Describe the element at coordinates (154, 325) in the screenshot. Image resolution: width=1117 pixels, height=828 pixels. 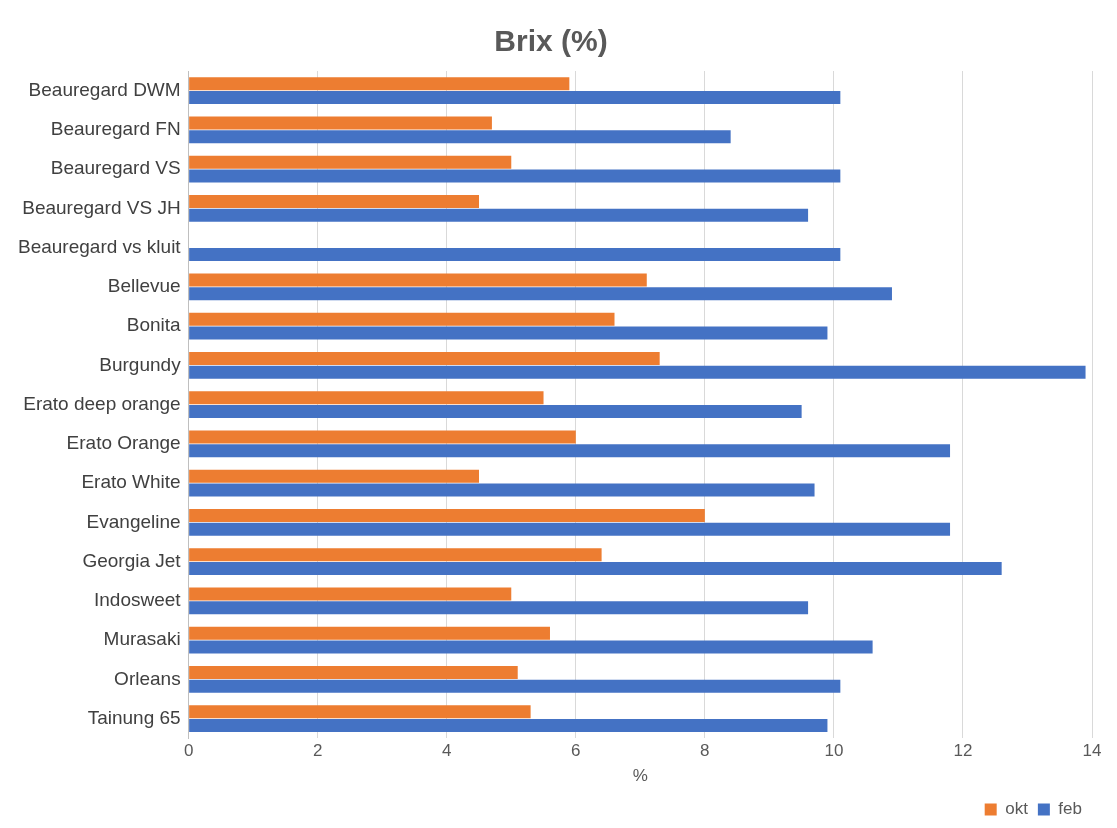
I see `y-tick-label: Bonita` at that location.